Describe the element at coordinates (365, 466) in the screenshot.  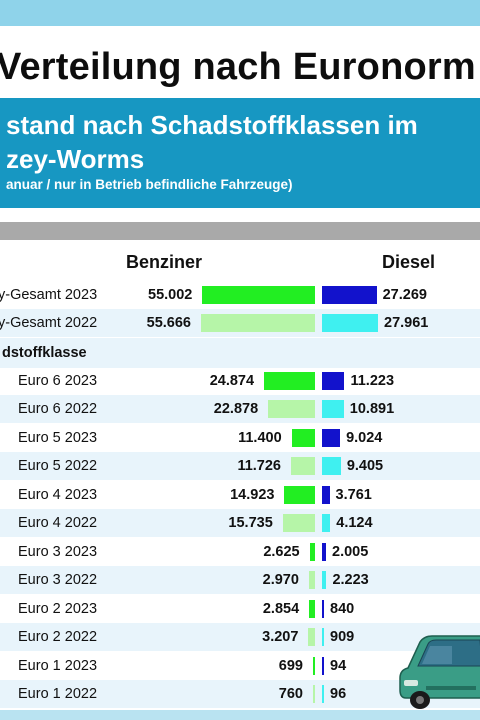
I see `diesel-value: 9.405` at that location.